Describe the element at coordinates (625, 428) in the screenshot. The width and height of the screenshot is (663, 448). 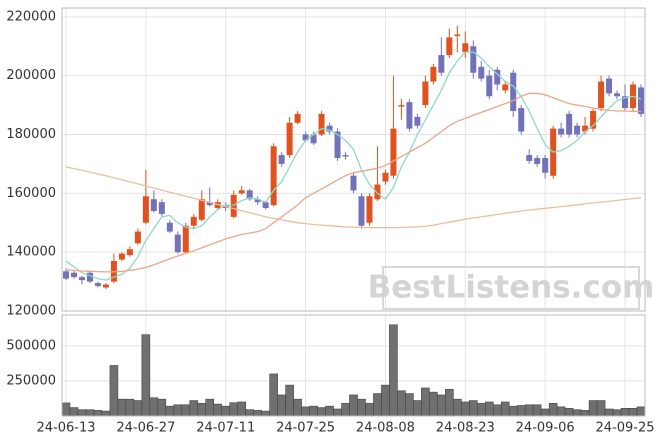
I see `x-tick-label: 24-09-25` at that location.